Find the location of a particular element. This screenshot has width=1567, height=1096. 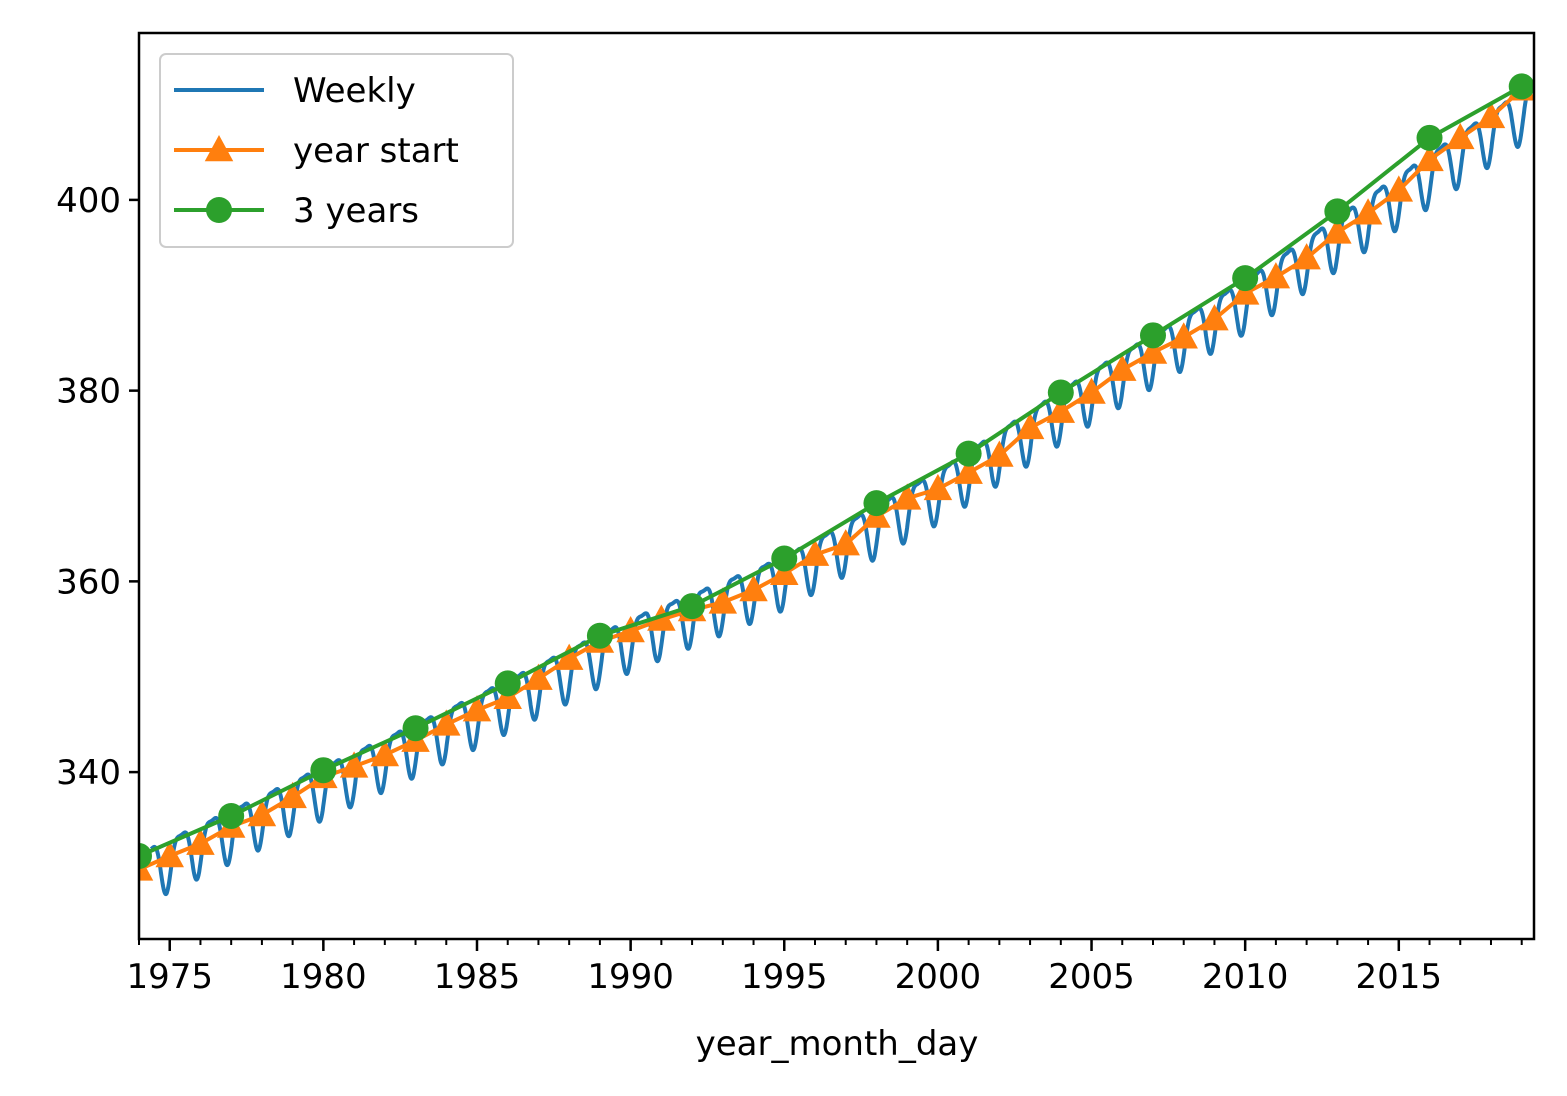

y-tick-label: 380 is located at coordinates (88, 392).